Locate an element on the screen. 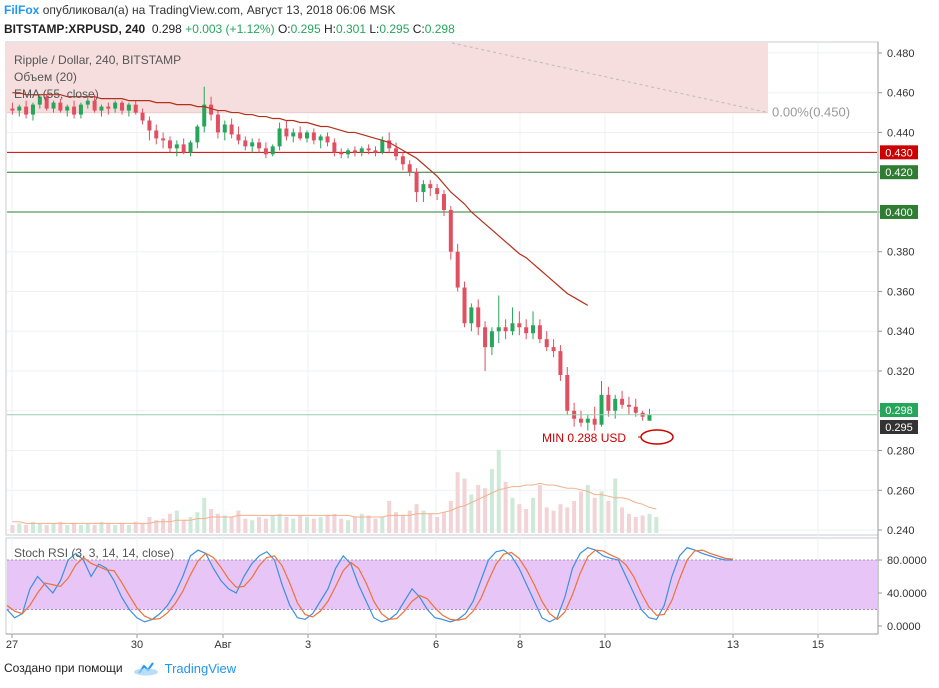 The width and height of the screenshot is (939, 688). stoch-band is located at coordinates (442, 585).